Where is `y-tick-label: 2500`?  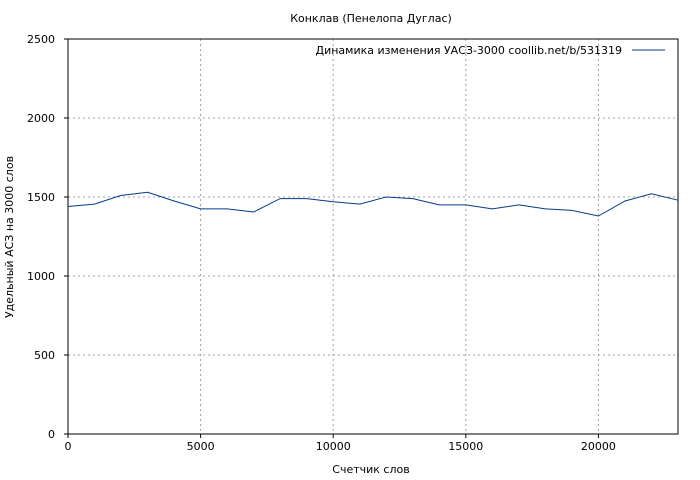 y-tick-label: 2500 is located at coordinates (41, 39).